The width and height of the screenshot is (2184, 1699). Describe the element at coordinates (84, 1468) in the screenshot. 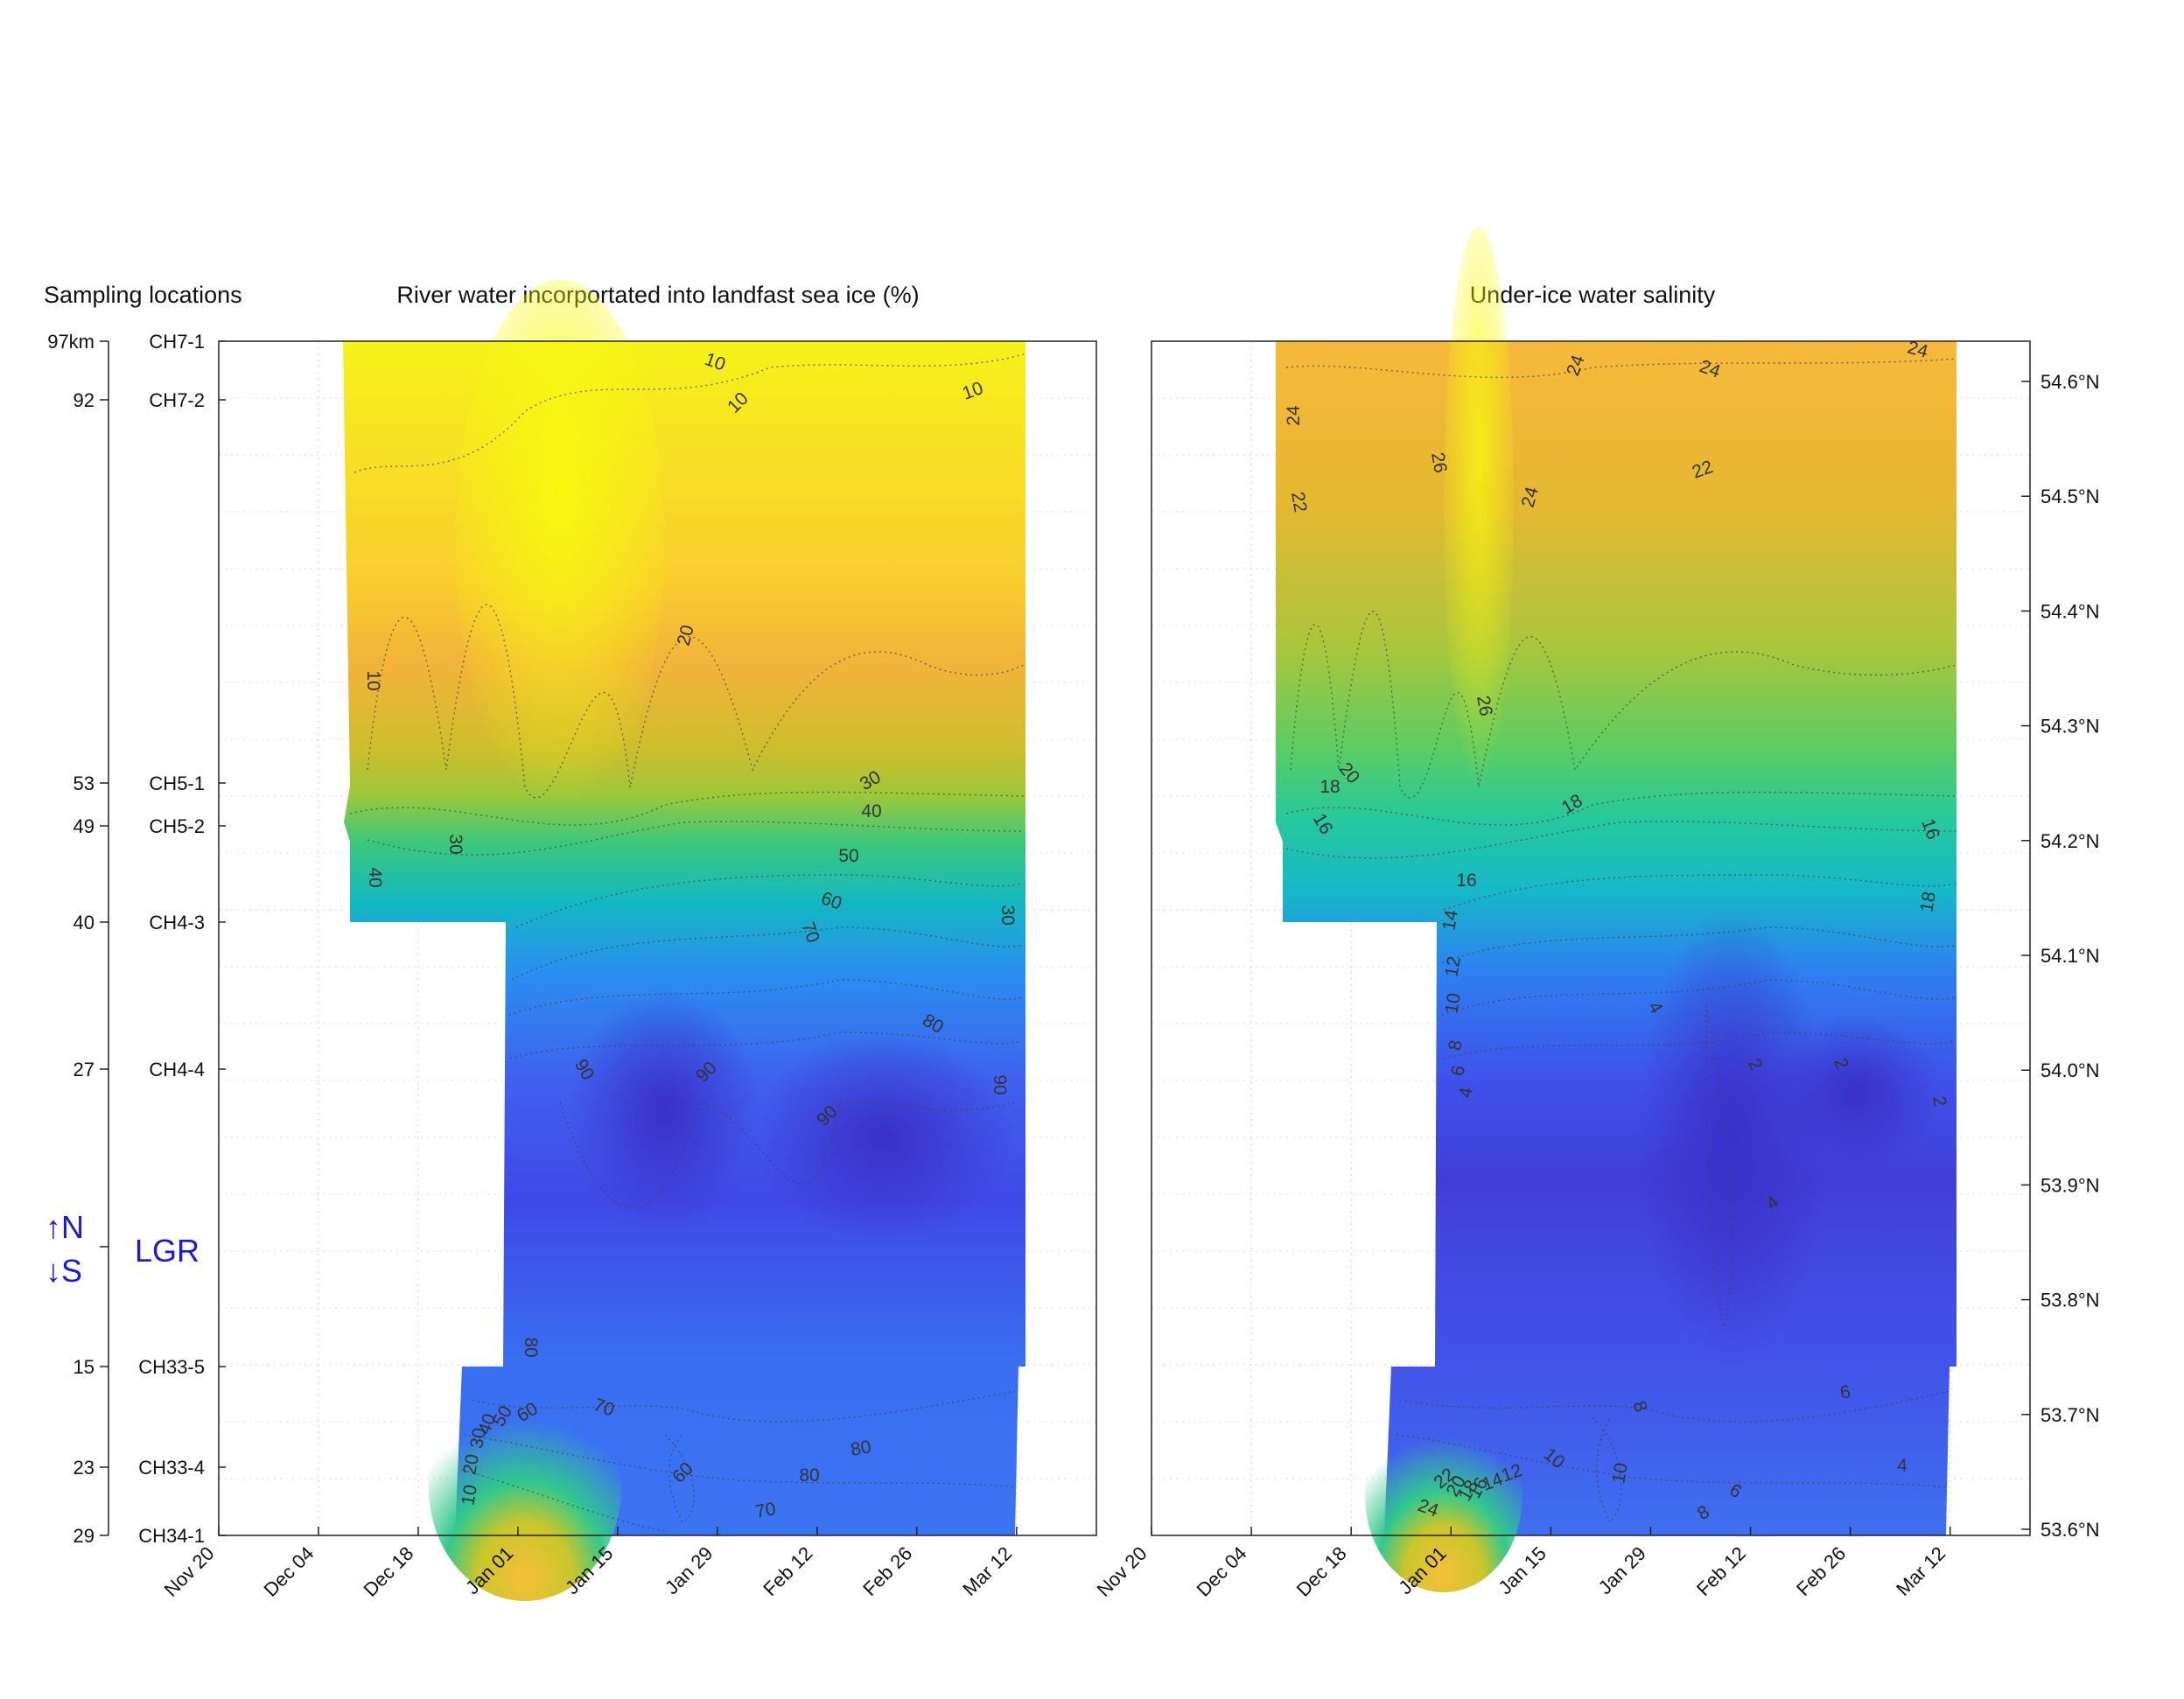

I see `km-tick-label: 23` at that location.